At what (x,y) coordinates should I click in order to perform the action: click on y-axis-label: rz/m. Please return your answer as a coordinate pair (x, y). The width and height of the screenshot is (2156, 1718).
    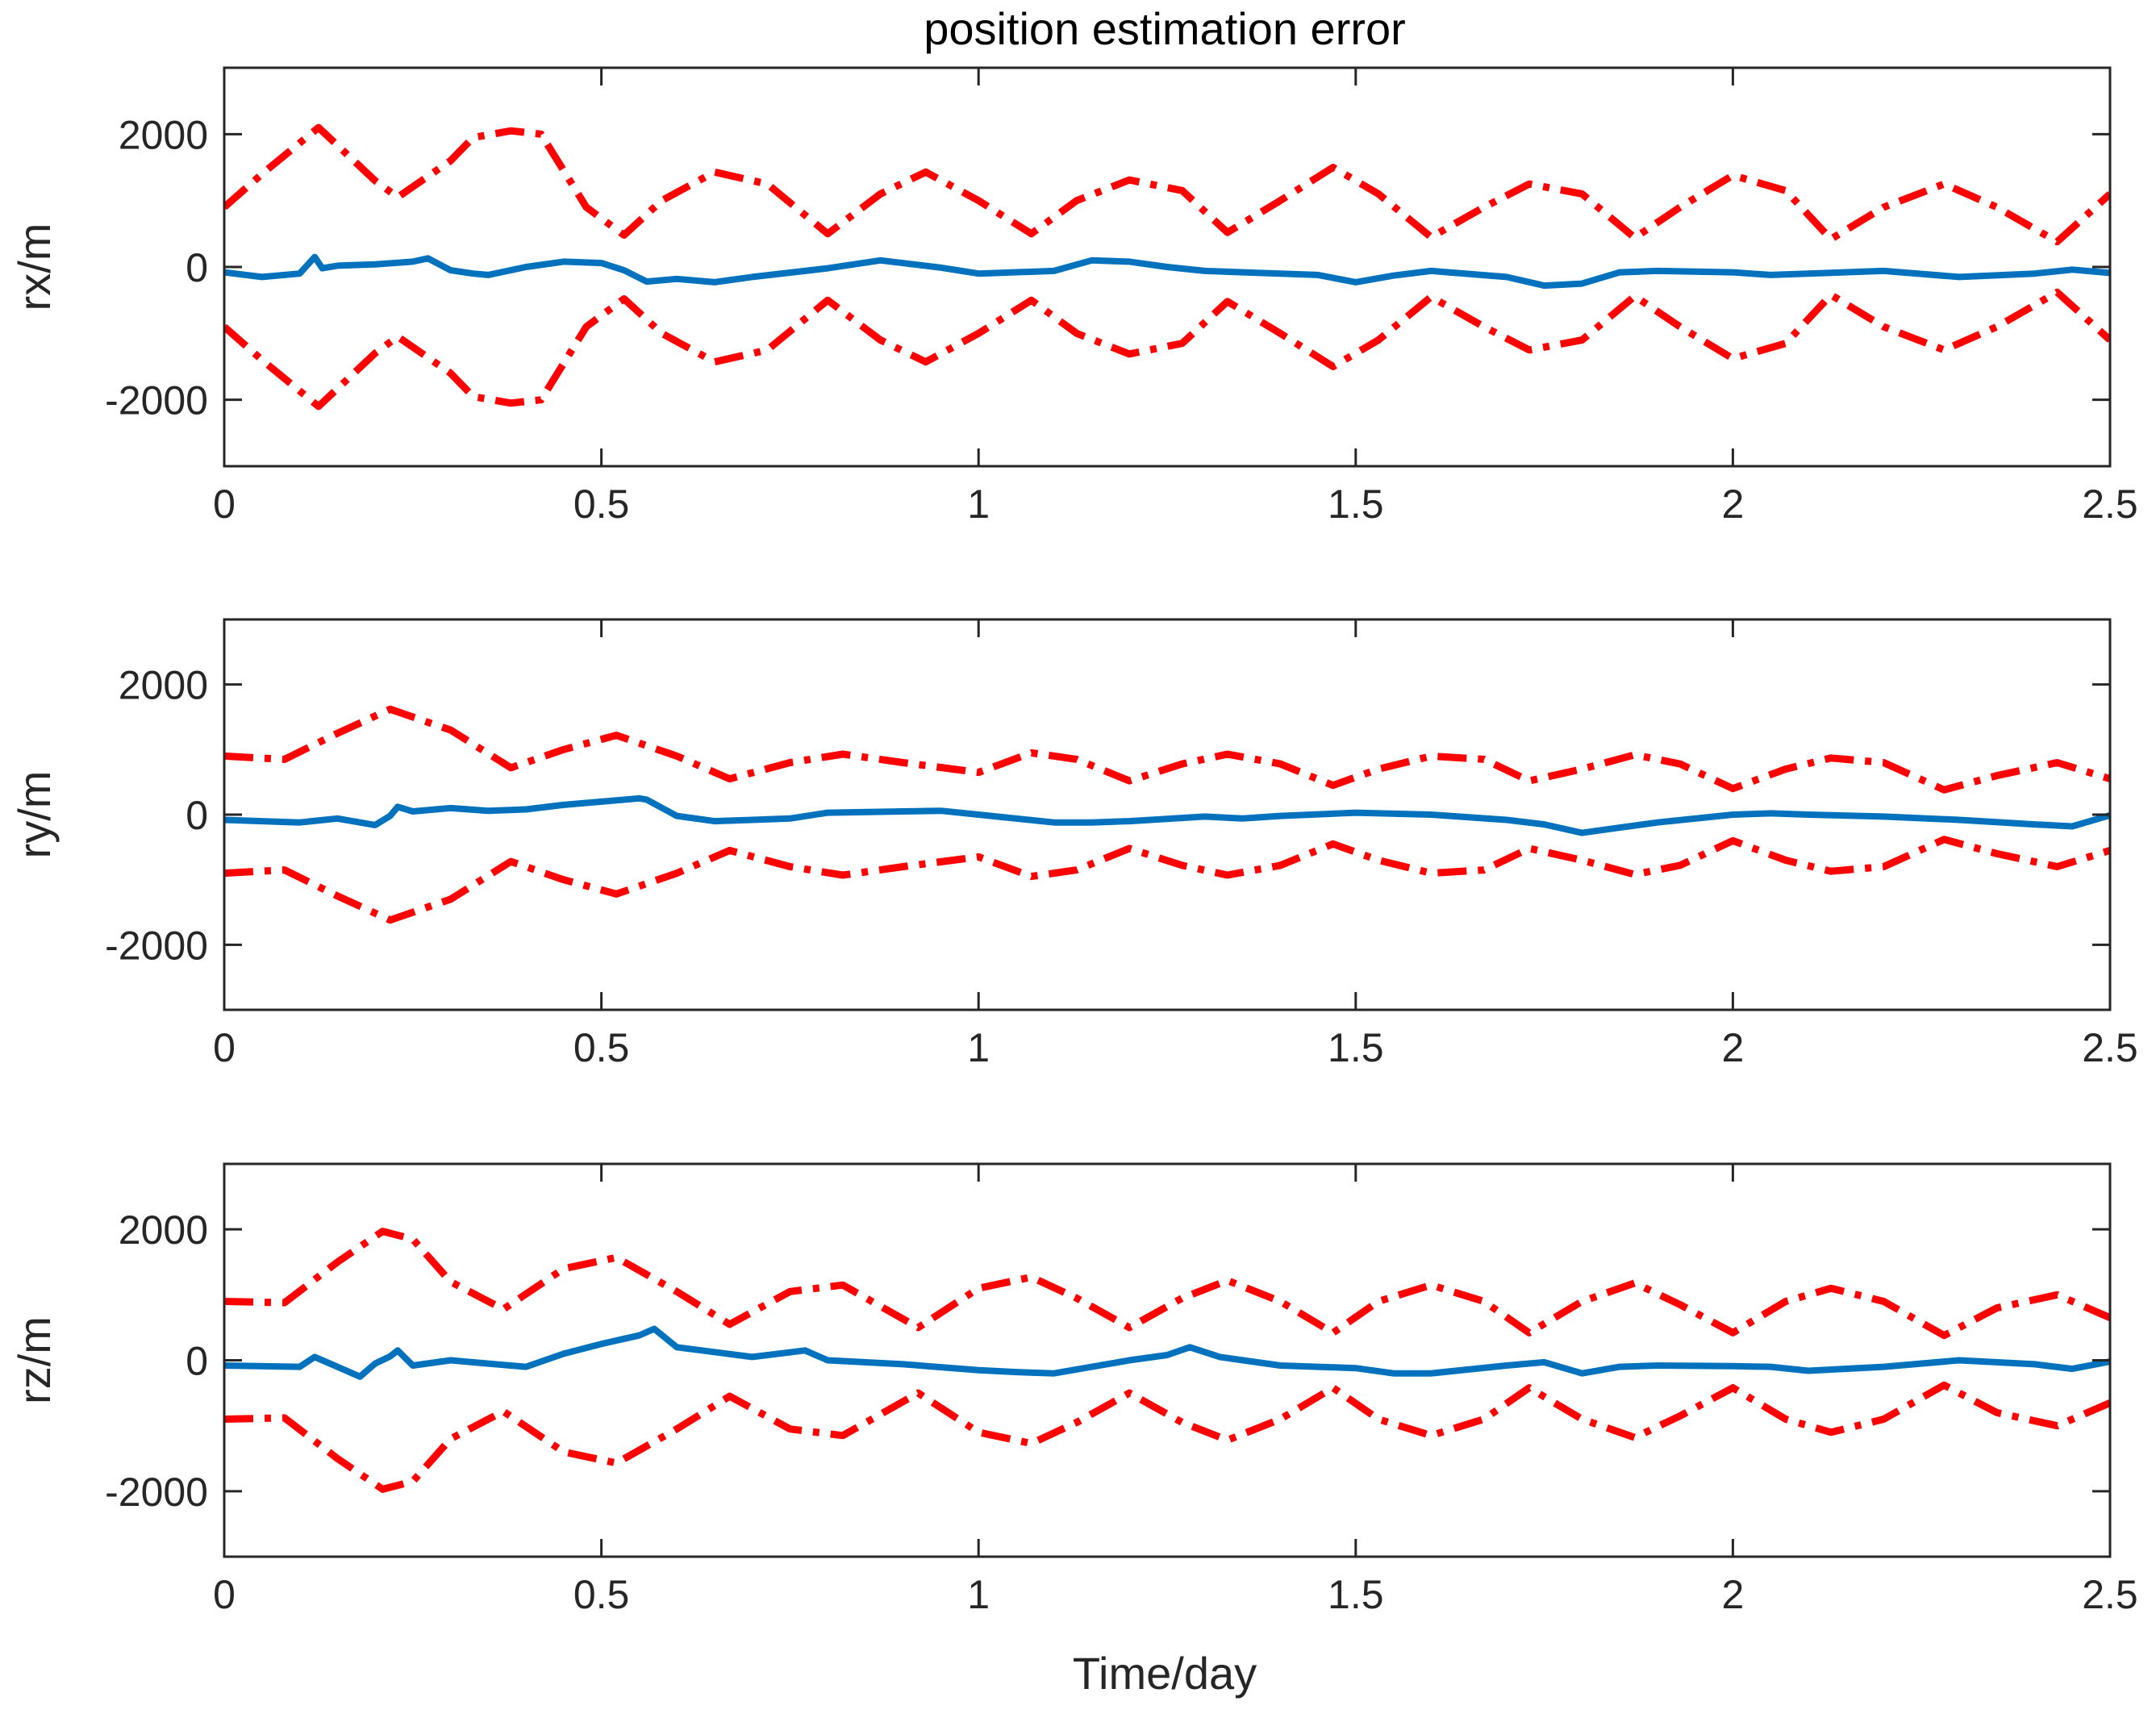
    Looking at the image, I should click on (34, 1360).